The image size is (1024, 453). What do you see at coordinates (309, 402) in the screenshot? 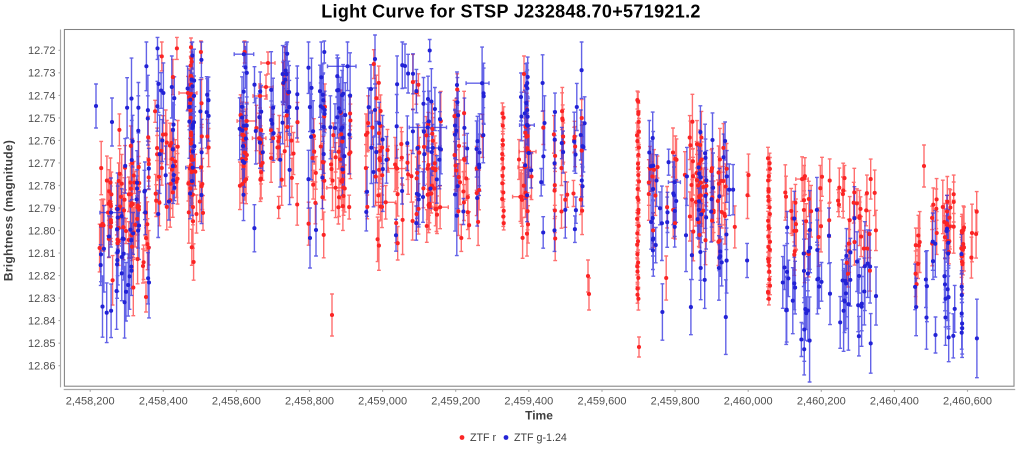
I see `svg-text: 2,458,800` at bounding box center [309, 402].